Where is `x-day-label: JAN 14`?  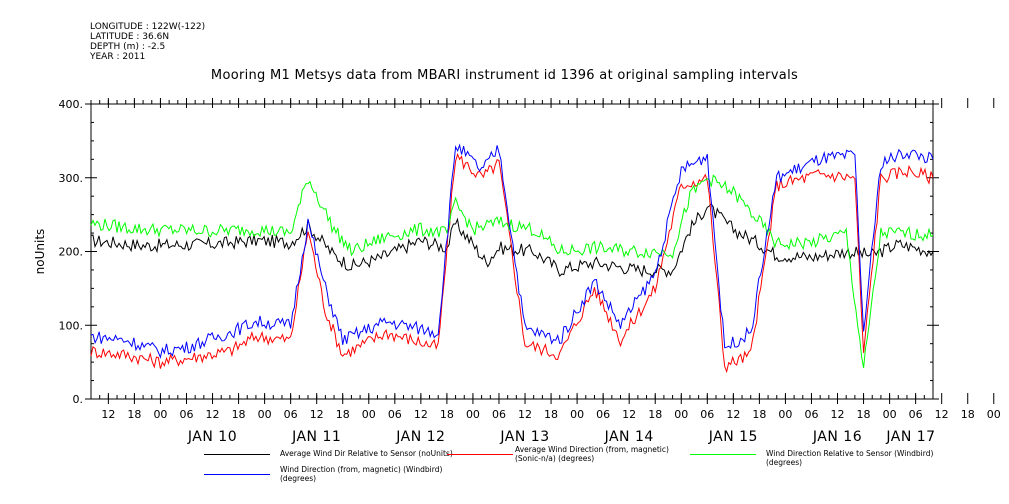 x-day-label: JAN 14 is located at coordinates (629, 437).